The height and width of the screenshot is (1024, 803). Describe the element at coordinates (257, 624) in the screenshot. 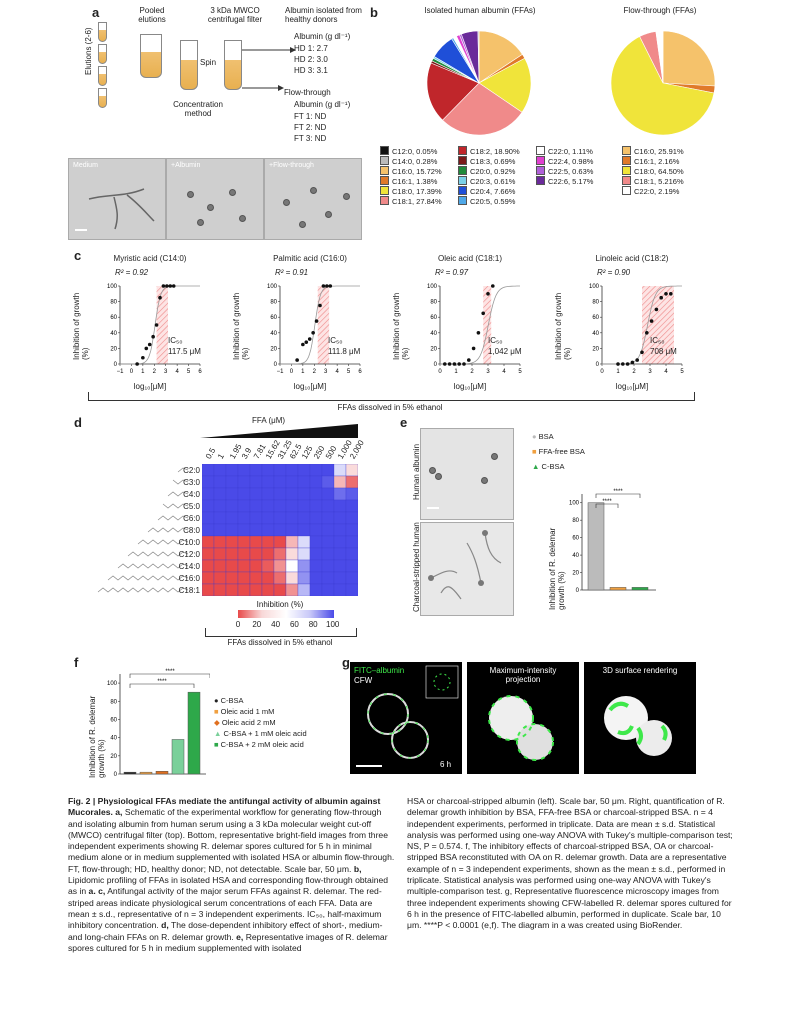

I see `scale-tick-label: 20` at that location.